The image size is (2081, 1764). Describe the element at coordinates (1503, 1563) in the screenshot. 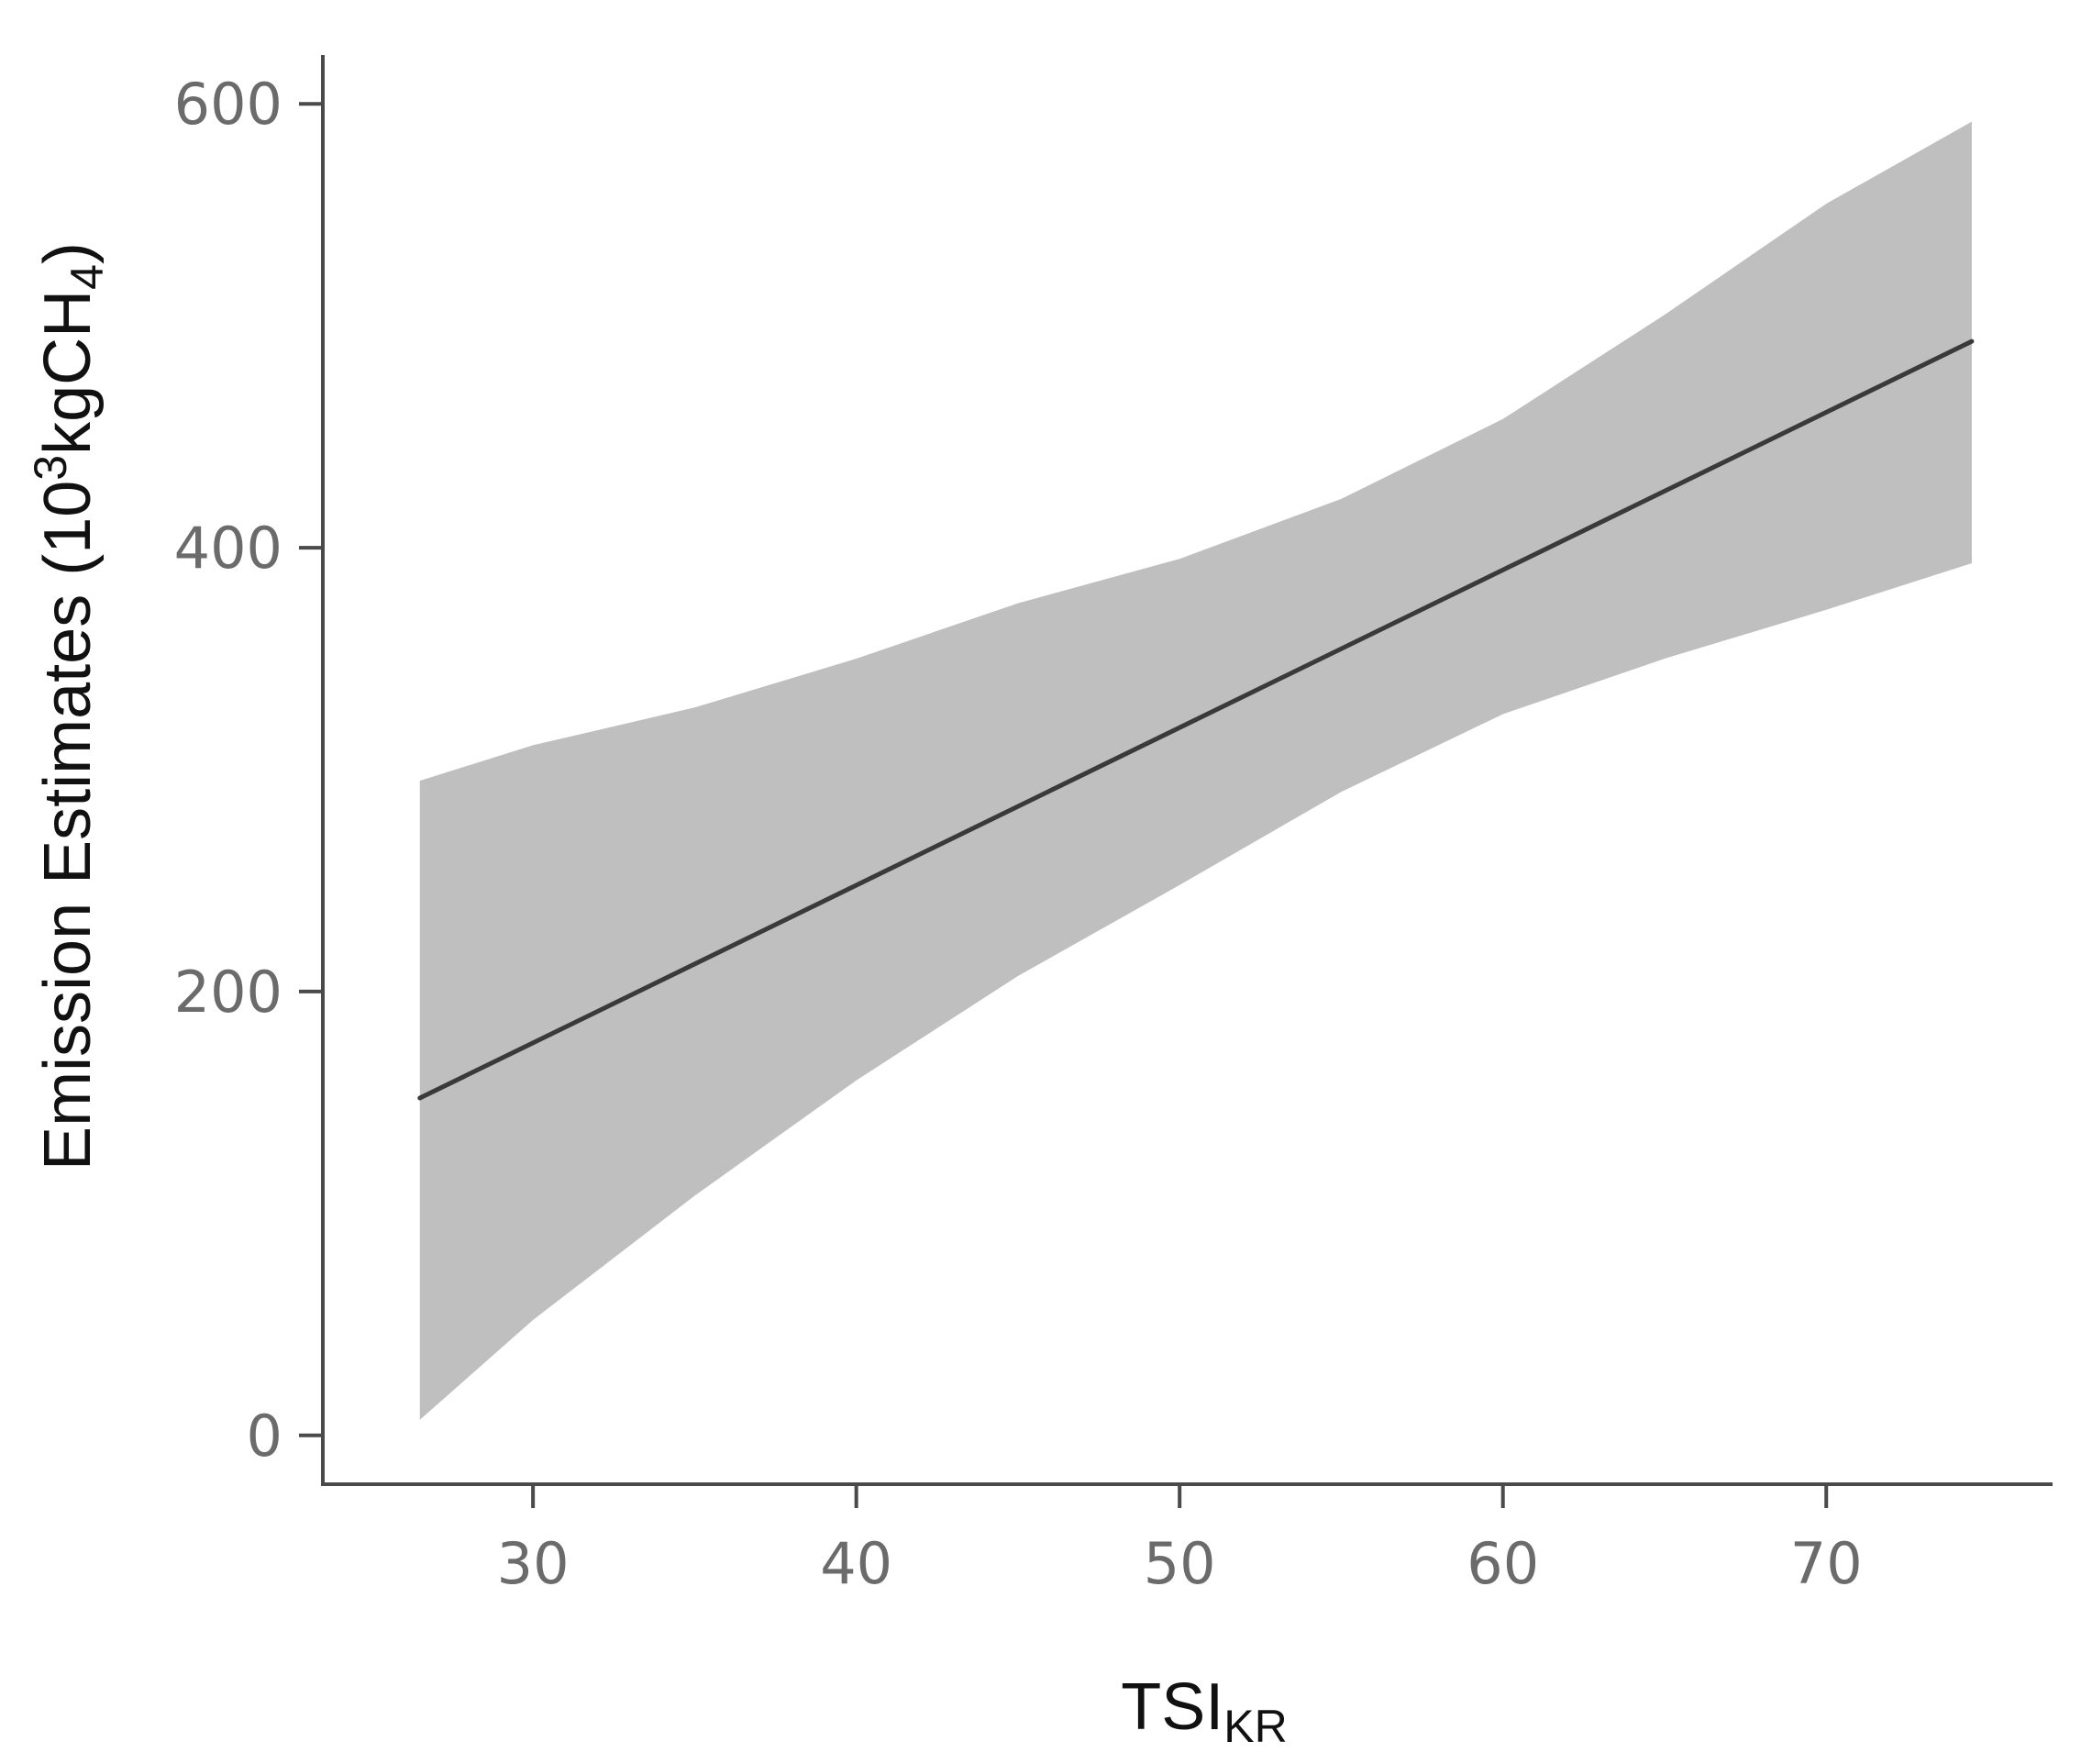

I see `x-tick-label: 60` at that location.